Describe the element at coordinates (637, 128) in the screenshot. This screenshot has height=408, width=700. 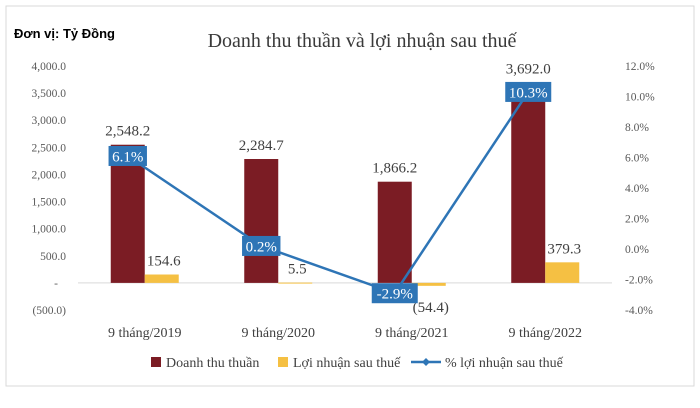
I see `y-right-tick-label: 8.0%` at that location.